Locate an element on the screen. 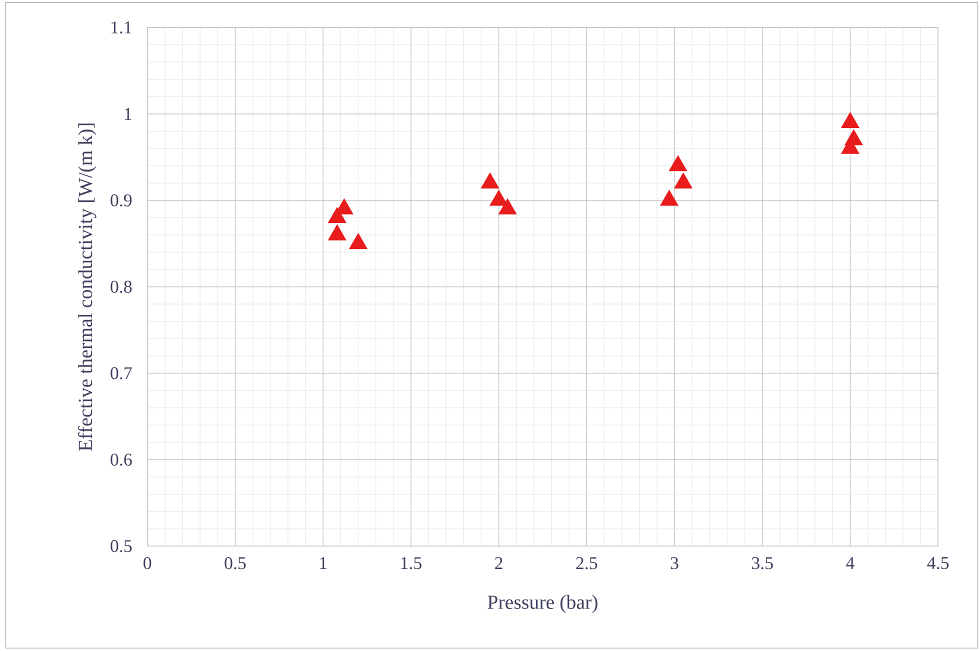  x-tick-label: 4.5 is located at coordinates (938, 563).